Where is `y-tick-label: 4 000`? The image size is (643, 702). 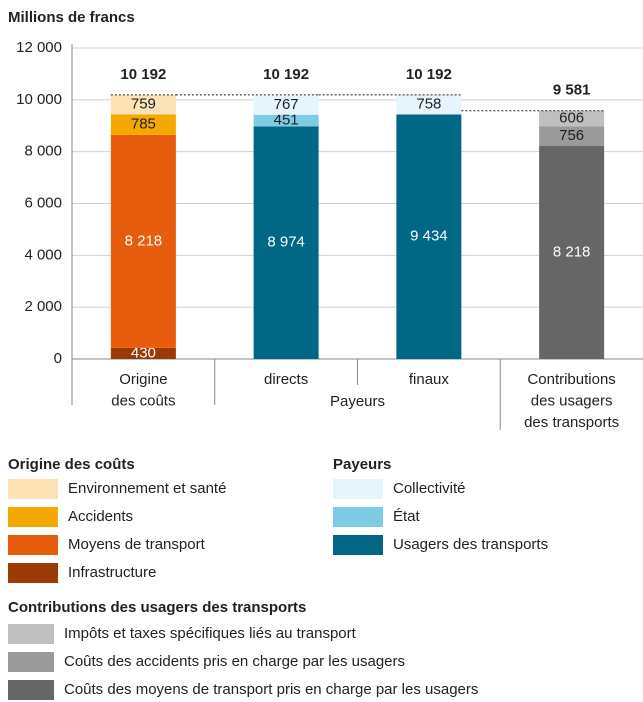
y-tick-label: 4 000 is located at coordinates (43, 254).